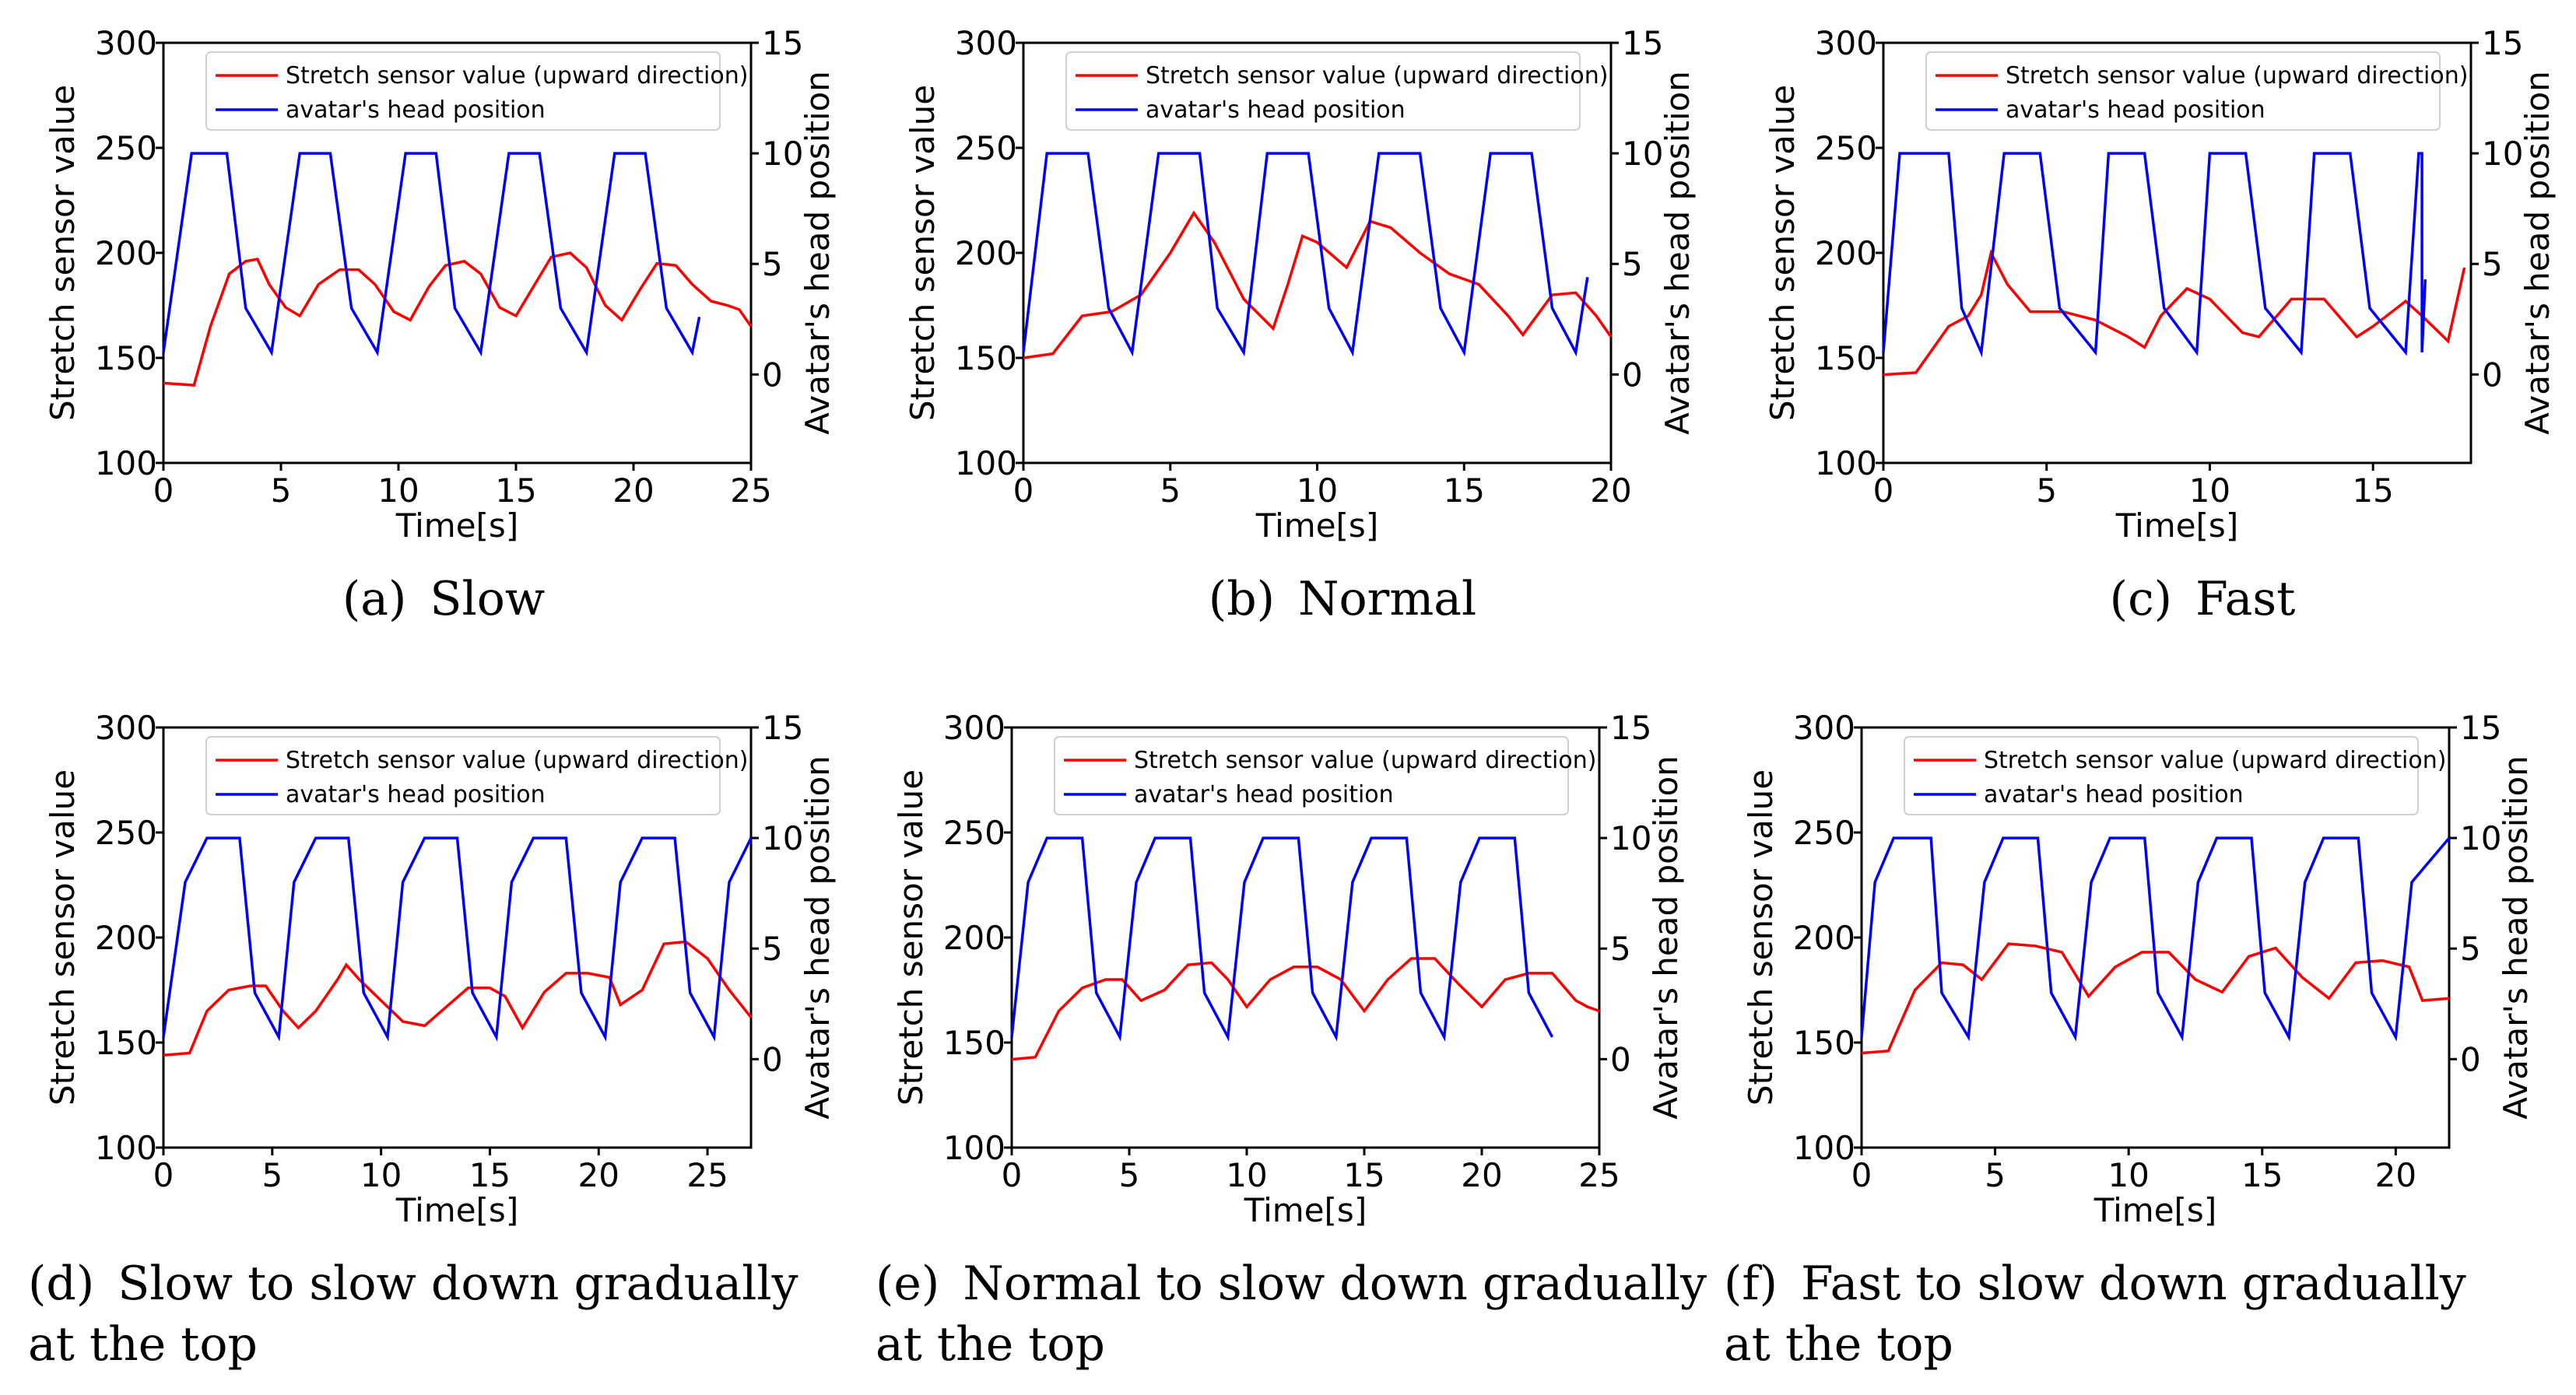 The width and height of the screenshot is (2576, 1395). I want to click on panel-c-y-tick-label: 250, so click(1846, 148).